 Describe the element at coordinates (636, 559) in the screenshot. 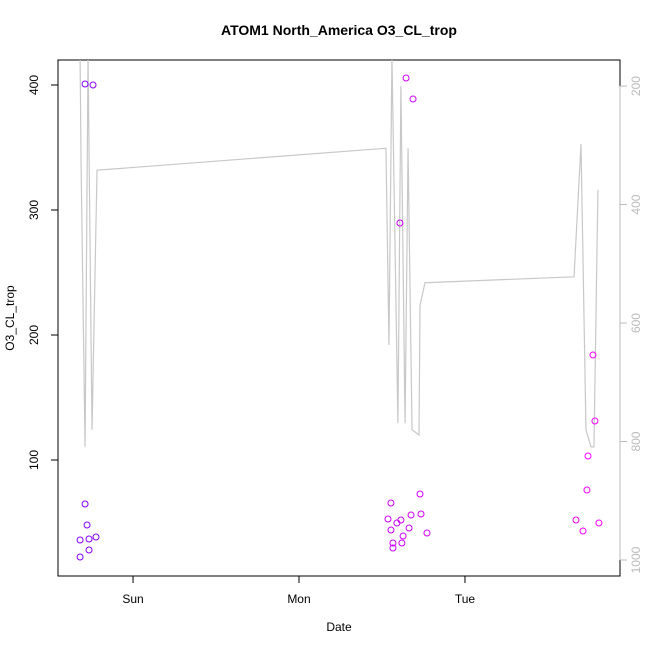

I see `y2-tick-label: 1000` at that location.